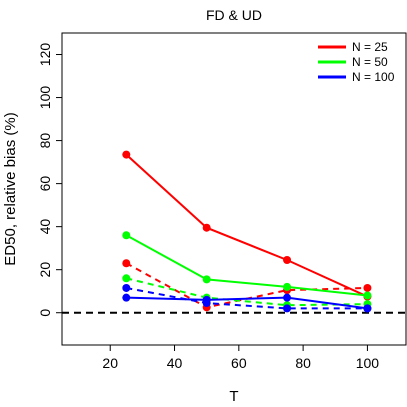 The height and width of the screenshot is (407, 407). I want to click on x-axis: 20 40 60 80 100, so click(241, 357).